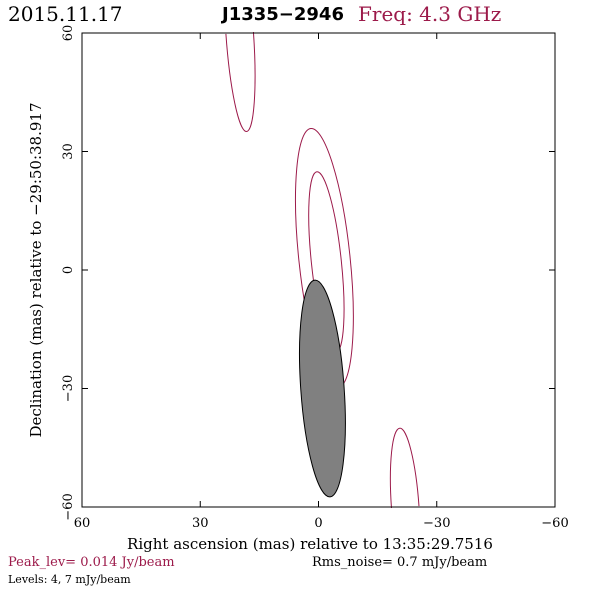  I want to click on x-tick-label: 30, so click(200, 523).